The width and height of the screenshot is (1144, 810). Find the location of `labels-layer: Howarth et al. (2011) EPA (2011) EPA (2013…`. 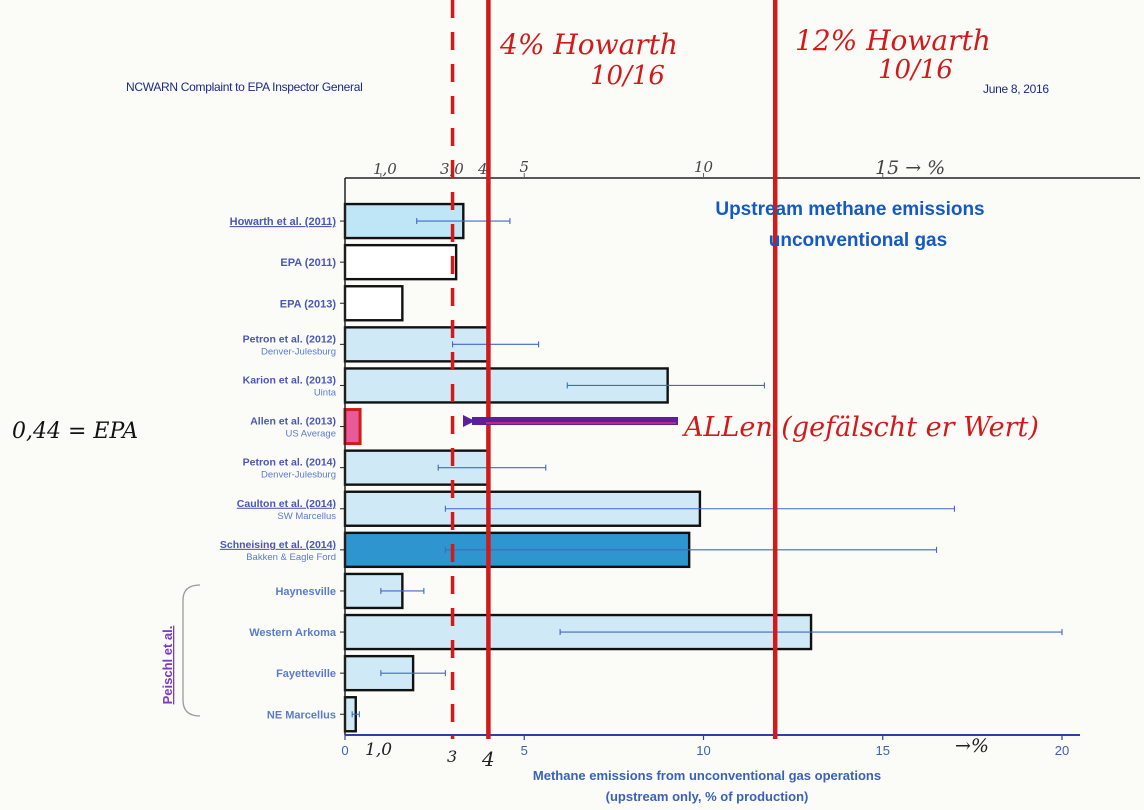

labels-layer: Howarth et al. (2011) EPA (2011) EPA (2013… is located at coordinates (278, 468).